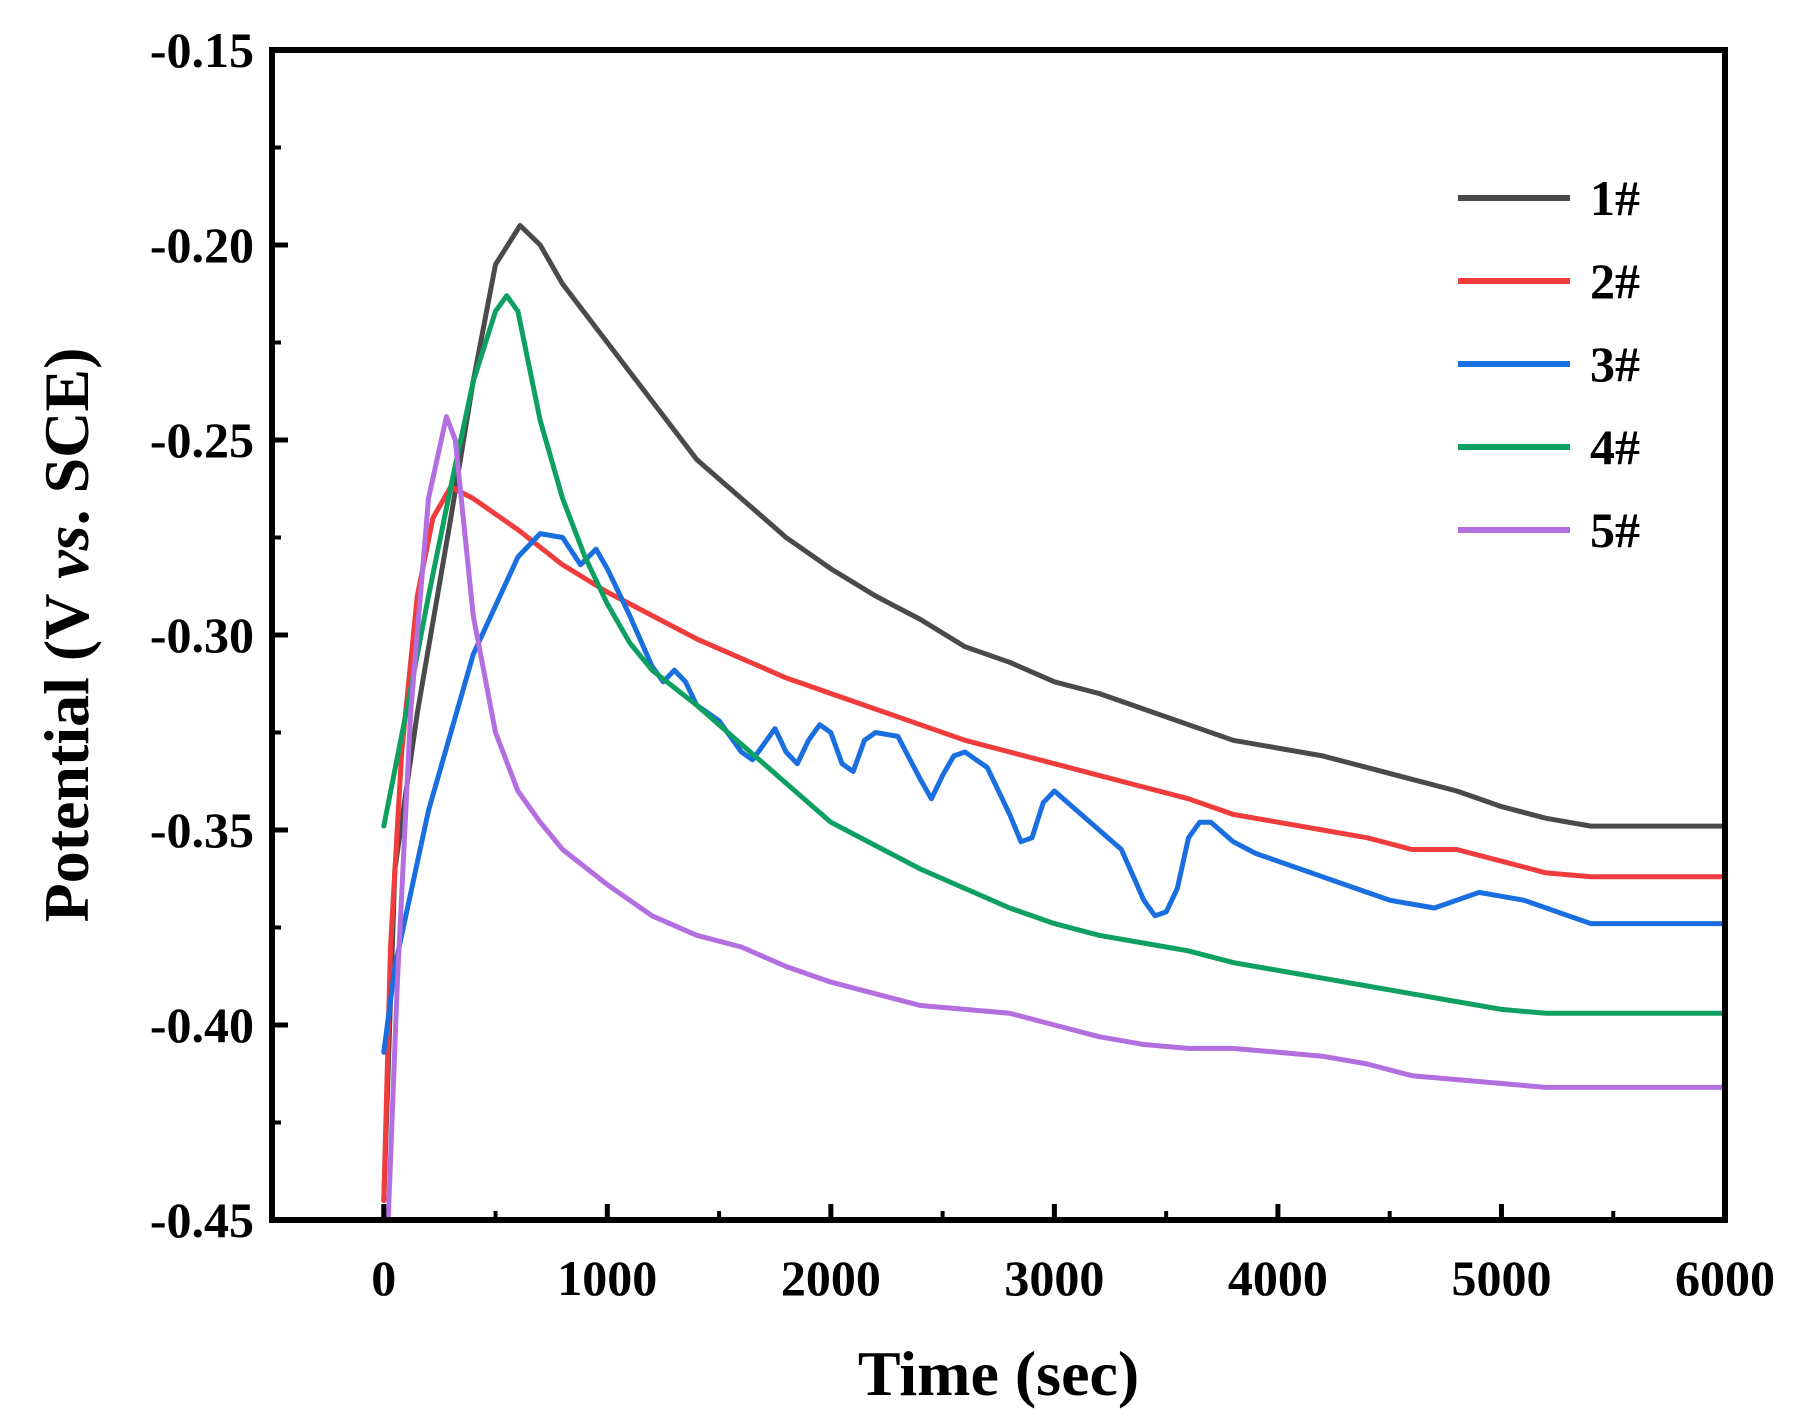  What do you see at coordinates (202, 1220) in the screenshot?
I see `y-tick-label: -0.45` at bounding box center [202, 1220].